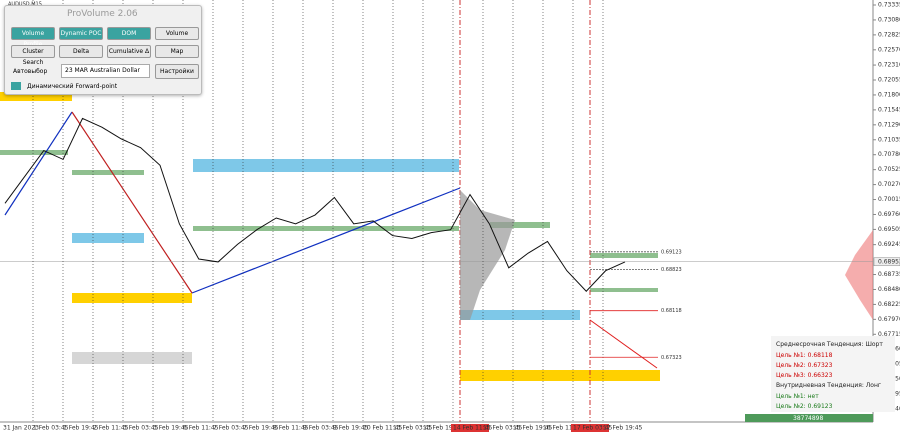  What do you see at coordinates (889, 244) in the screenshot?
I see `price-tick-label: 0.69245` at bounding box center [889, 244].